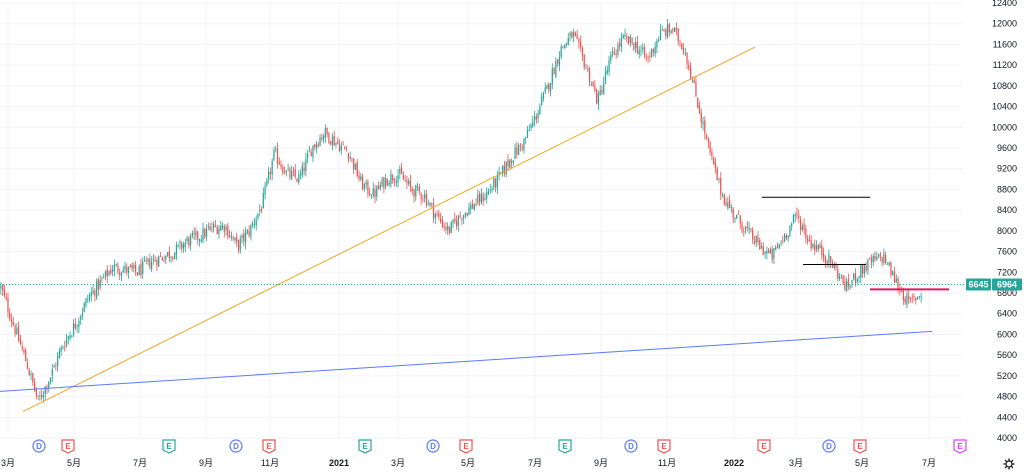  I want to click on price-tag-bg, so click(978, 284).